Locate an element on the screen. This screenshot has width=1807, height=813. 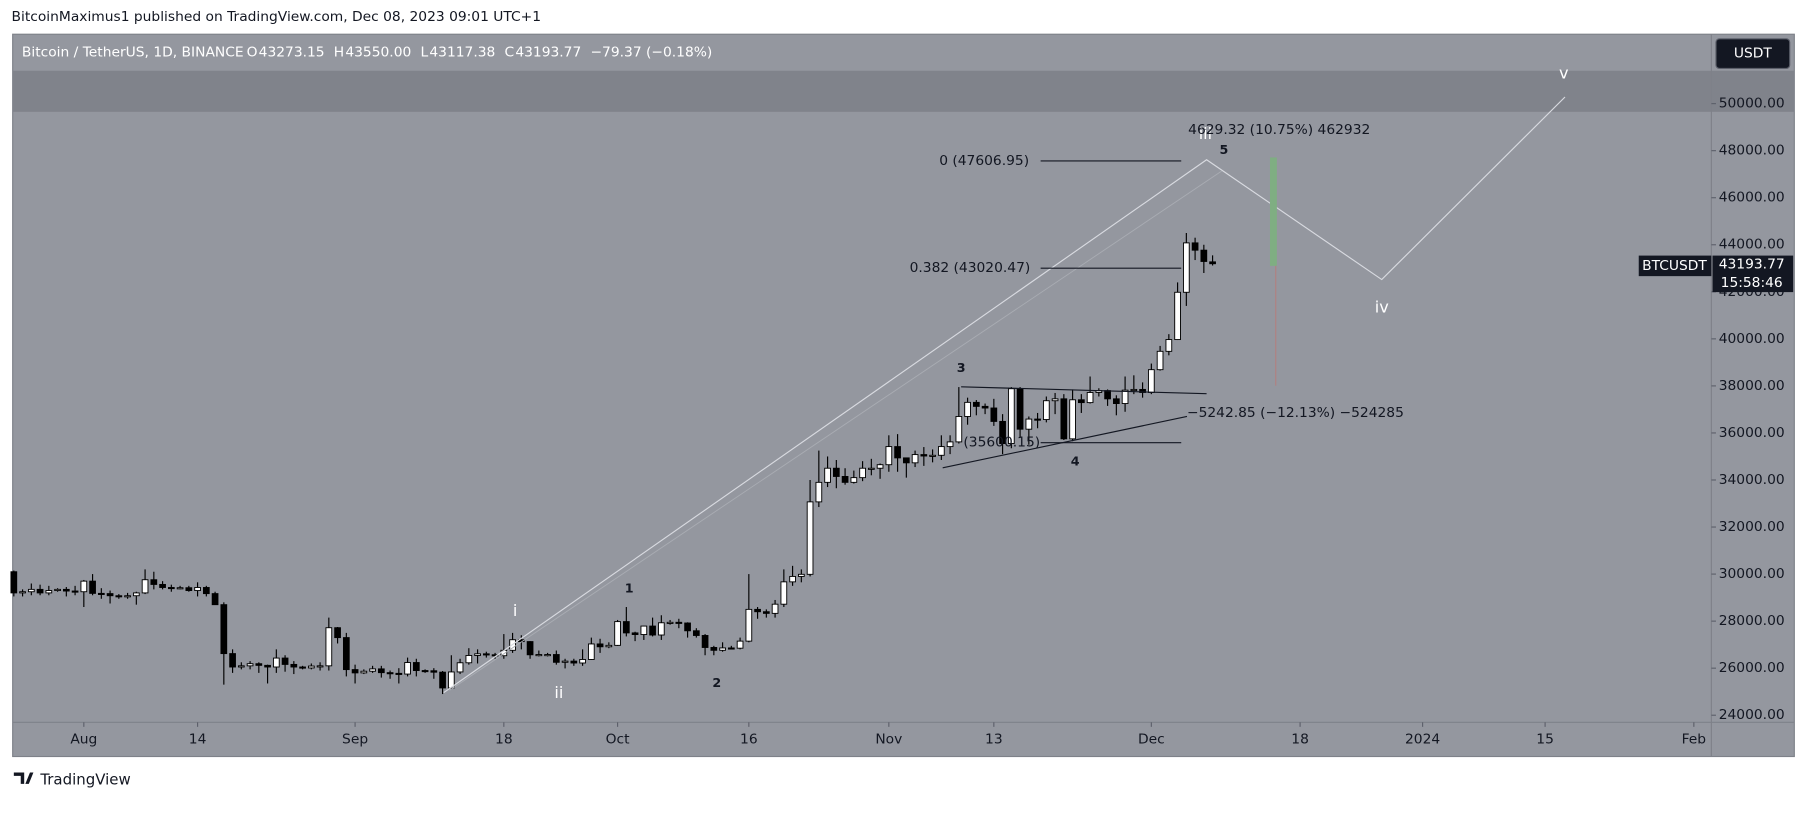
x-tick-label: Dec is located at coordinates (1151, 739).